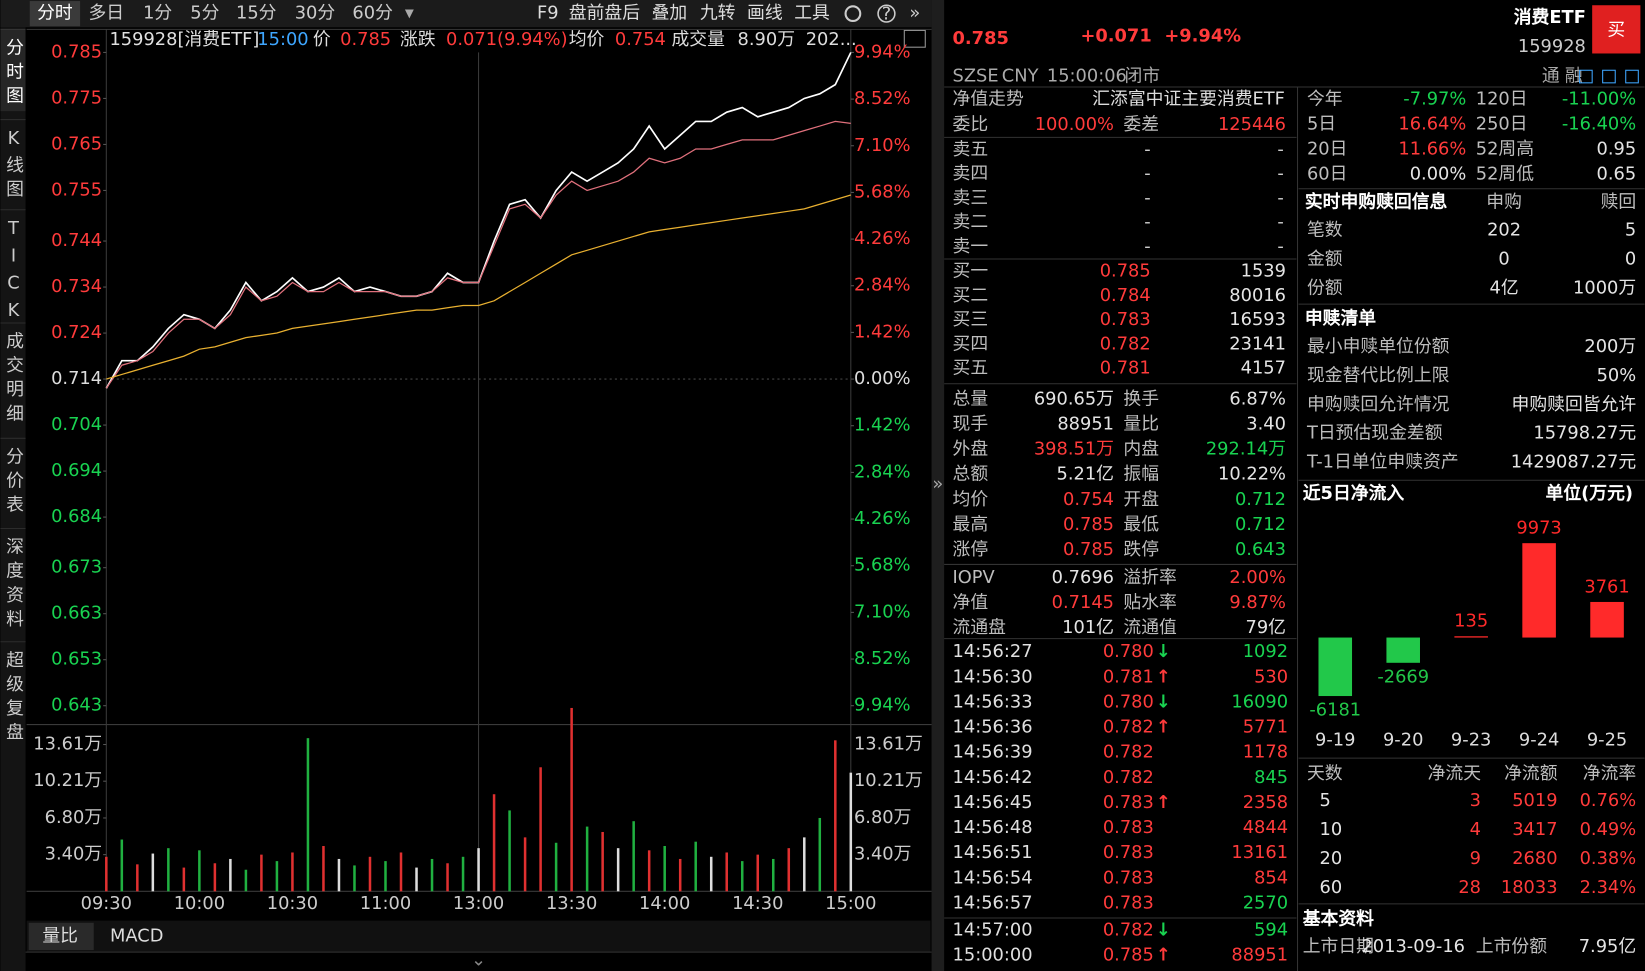 The height and width of the screenshot is (971, 1645). What do you see at coordinates (409, 13) in the screenshot?
I see `dropdown-icon: ▾` at bounding box center [409, 13].